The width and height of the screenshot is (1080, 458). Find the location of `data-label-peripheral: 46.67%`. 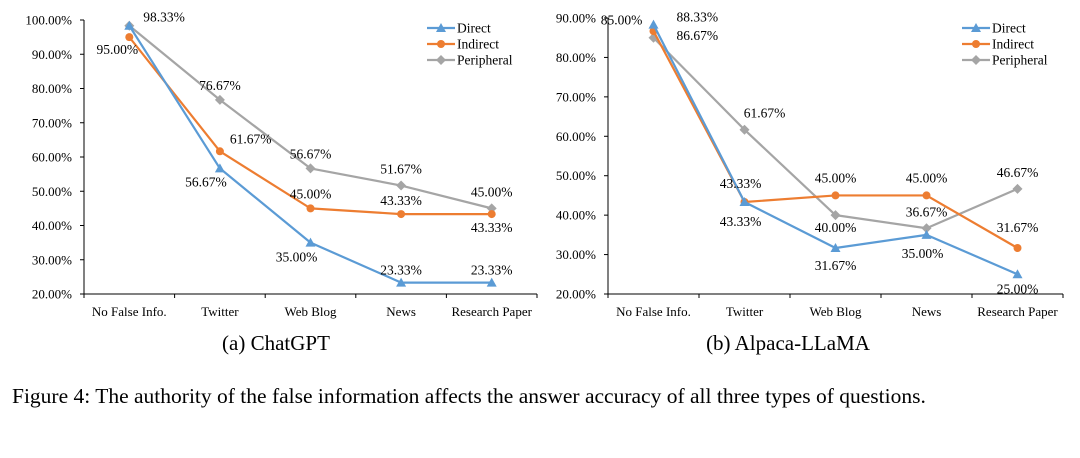

data-label-peripheral: 46.67% is located at coordinates (1018, 172).